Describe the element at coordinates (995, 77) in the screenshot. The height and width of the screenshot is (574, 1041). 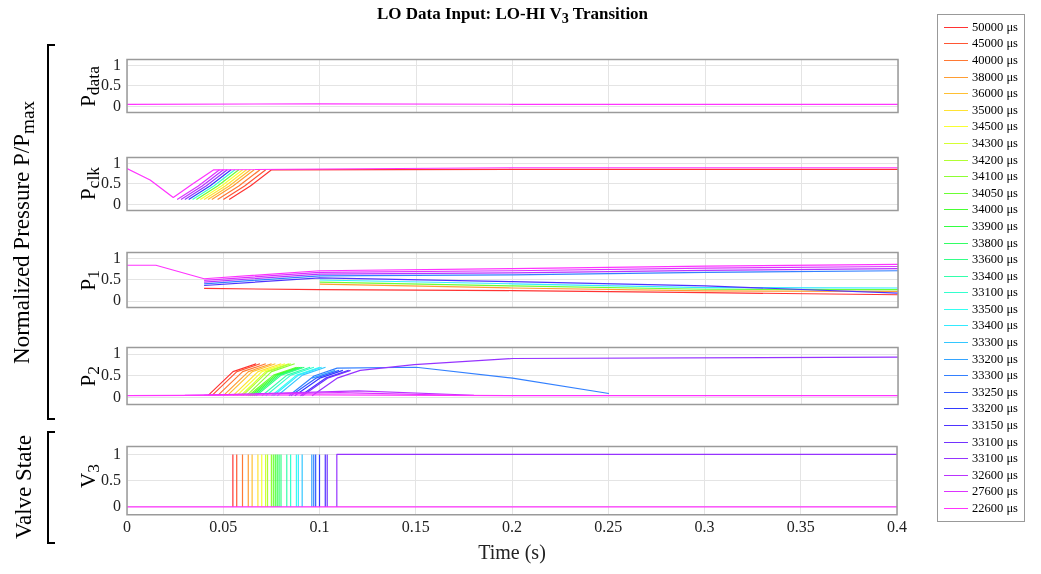
I see `legend-label: 38000 μs` at that location.